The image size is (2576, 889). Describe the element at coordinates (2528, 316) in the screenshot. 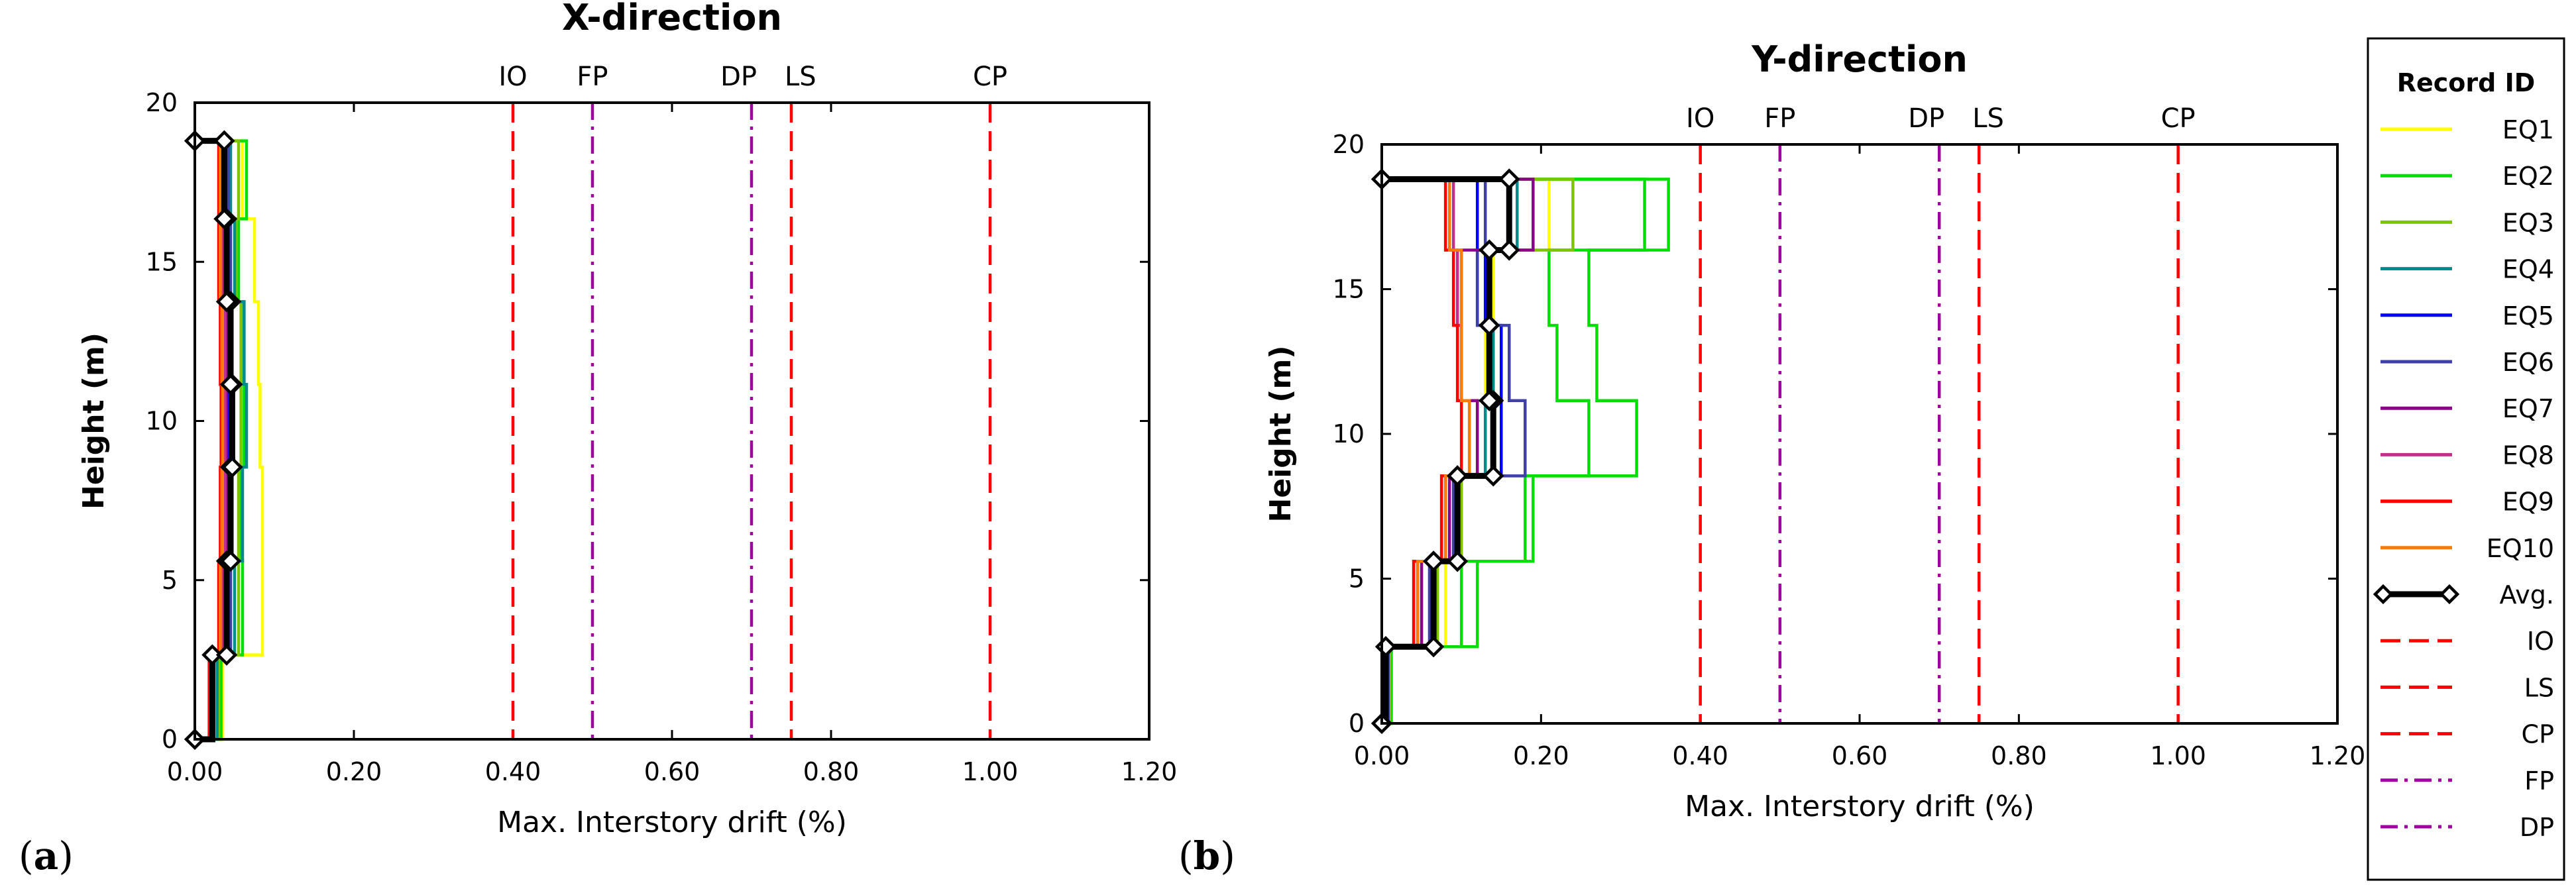

I see `legend-label-eq5: EQ5` at that location.